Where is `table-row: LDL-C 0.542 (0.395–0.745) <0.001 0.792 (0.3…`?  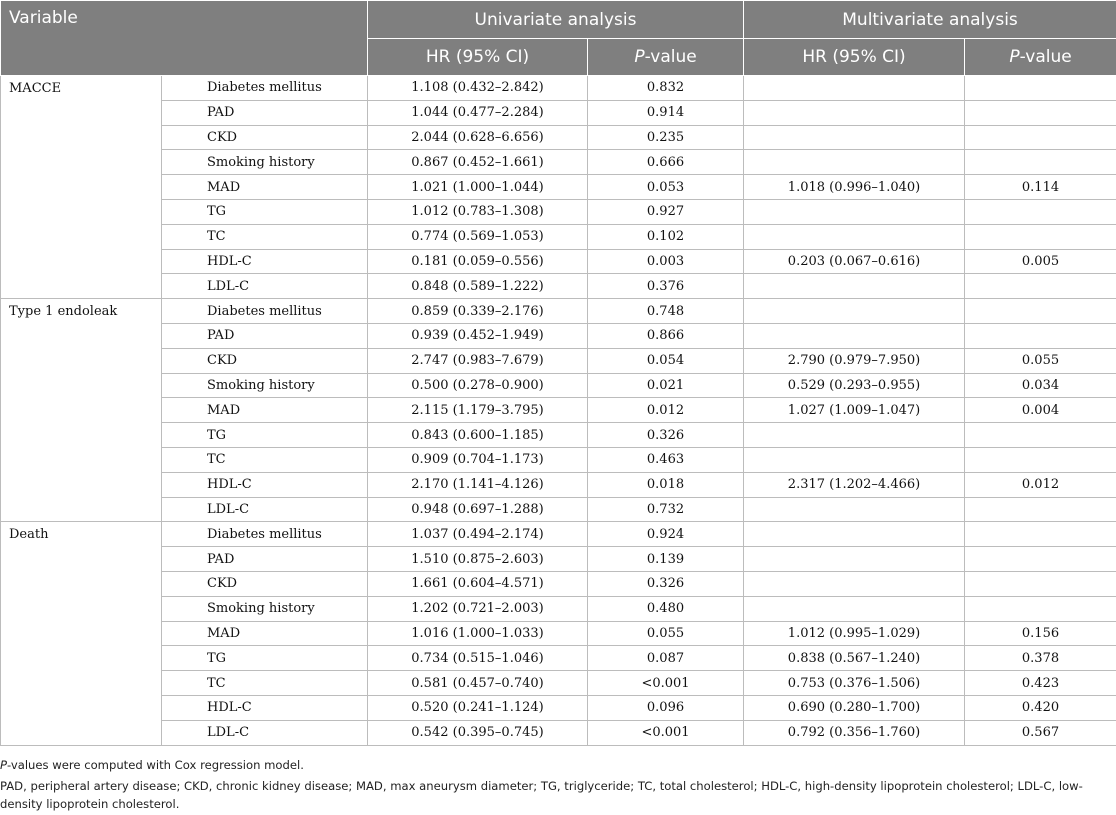 table-row: LDL-C 0.542 (0.395–0.745) <0.001 0.792 (0.3… is located at coordinates (558, 732).